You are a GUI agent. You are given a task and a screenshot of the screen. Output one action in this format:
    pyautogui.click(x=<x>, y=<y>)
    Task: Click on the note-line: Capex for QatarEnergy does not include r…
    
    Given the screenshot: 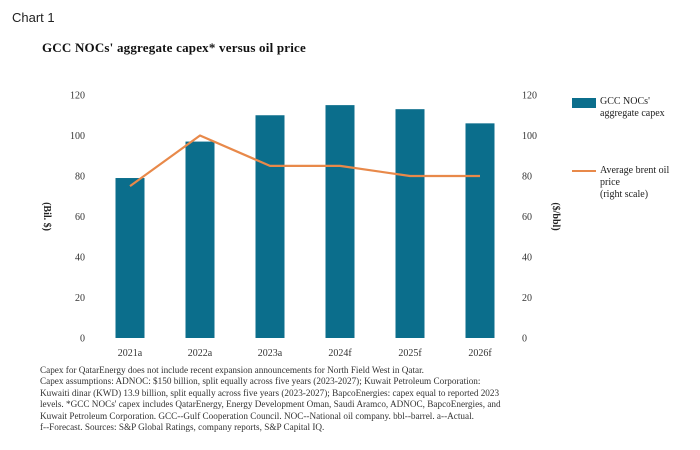 What is the action you would take?
    pyautogui.click(x=232, y=370)
    